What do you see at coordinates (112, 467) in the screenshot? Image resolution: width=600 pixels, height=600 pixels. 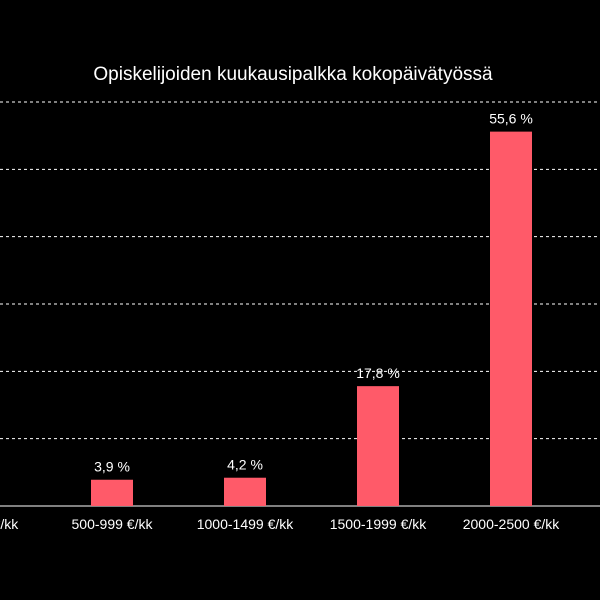 I see `data-label: 3,9 %` at bounding box center [112, 467].